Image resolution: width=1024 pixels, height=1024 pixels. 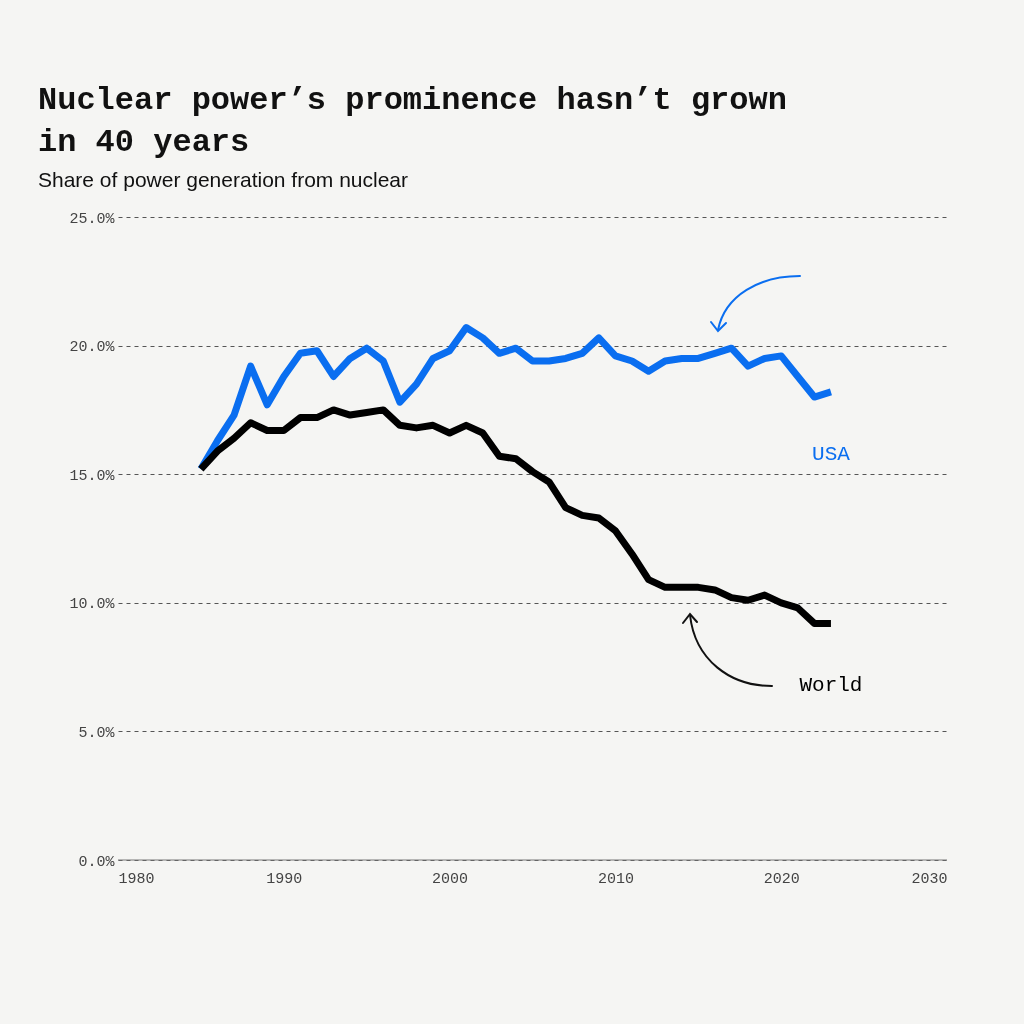 What do you see at coordinates (615, 879) in the screenshot?
I see `x-tick-label: 2010` at bounding box center [615, 879].